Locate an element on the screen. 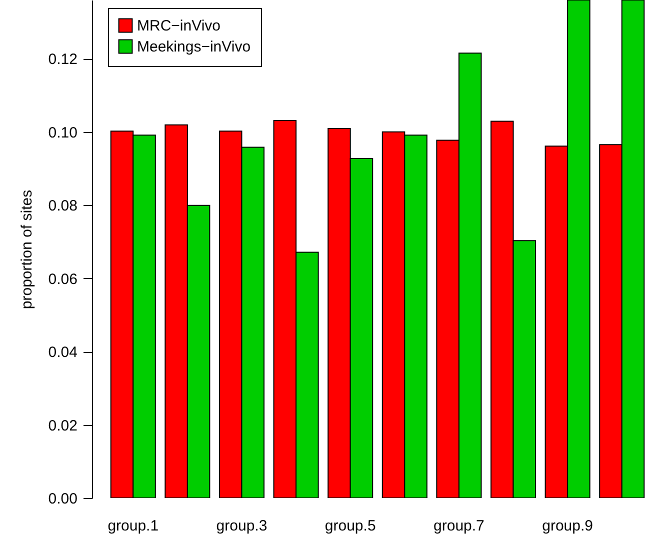 Image resolution: width=655 pixels, height=558 pixels. x-tick-label: group.1 is located at coordinates (133, 526).